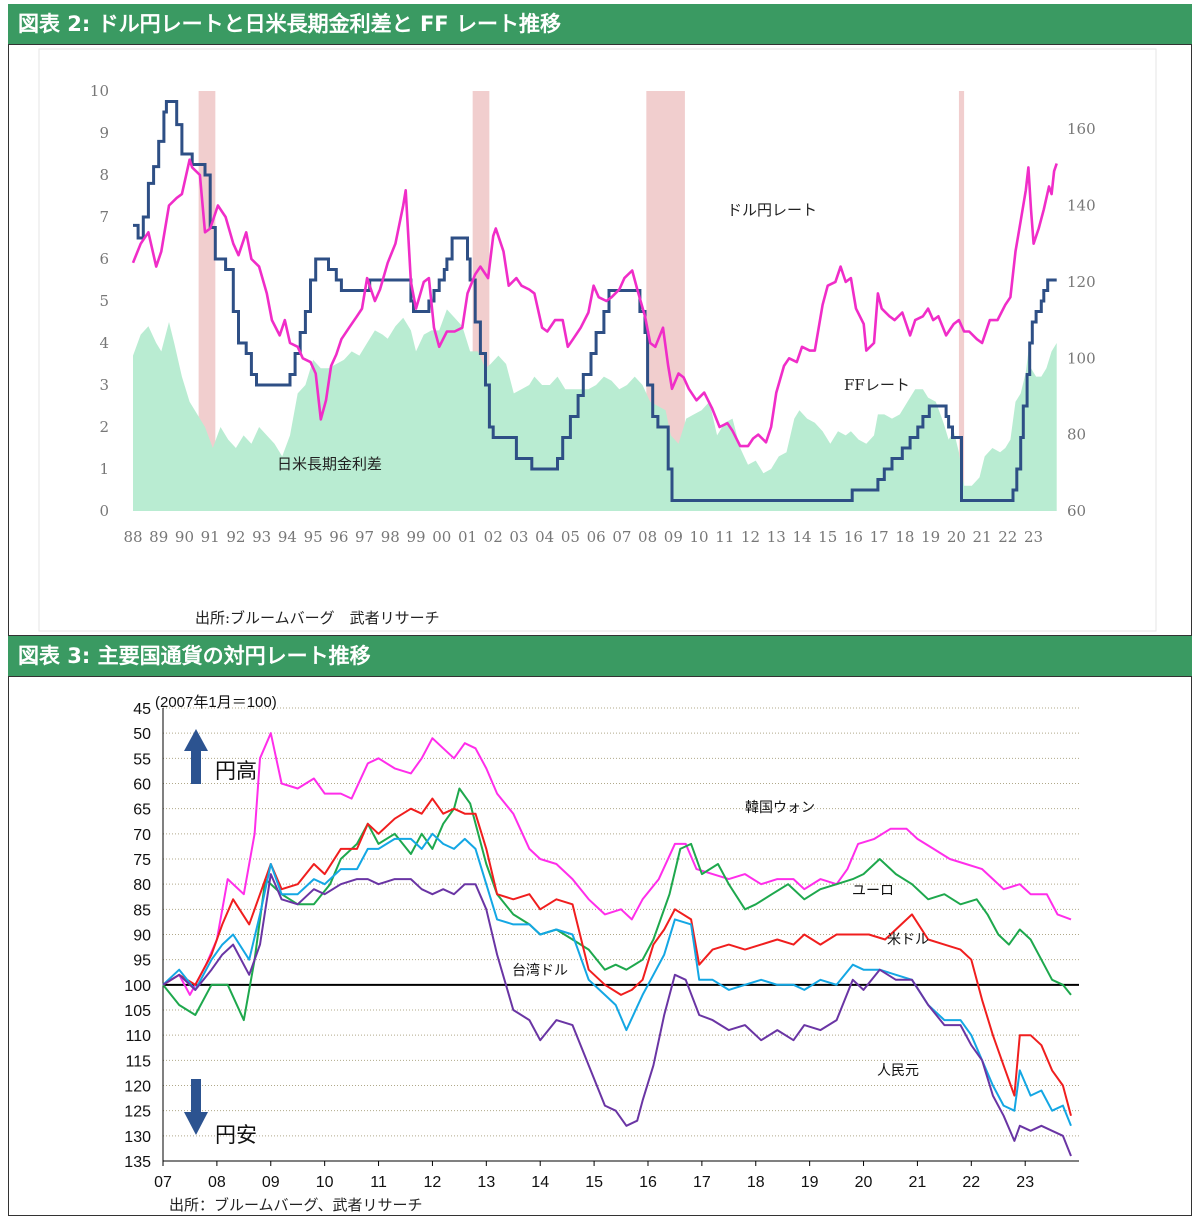 The width and height of the screenshot is (1200, 1219). What do you see at coordinates (390, 537) in the screenshot?
I see `x-tick: 98` at bounding box center [390, 537].